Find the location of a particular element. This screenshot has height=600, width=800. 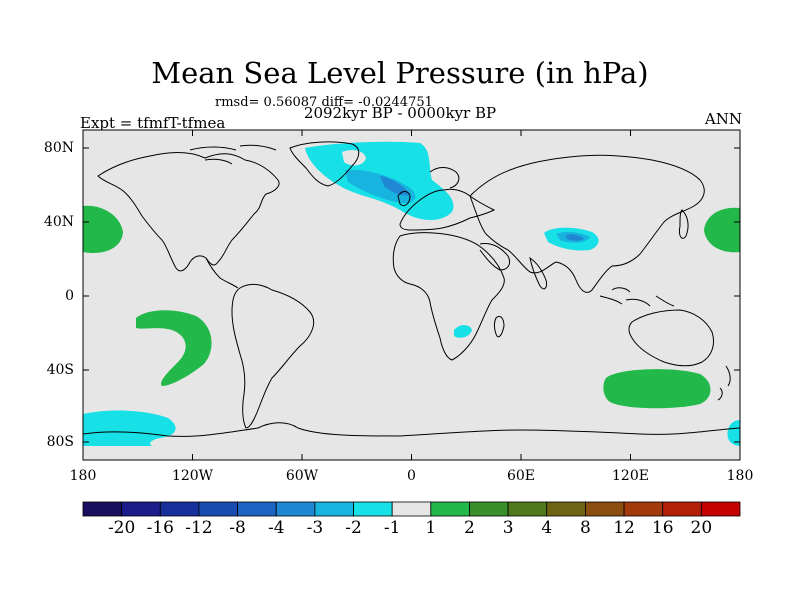

colorbar-label-7: -1 is located at coordinates (392, 528).